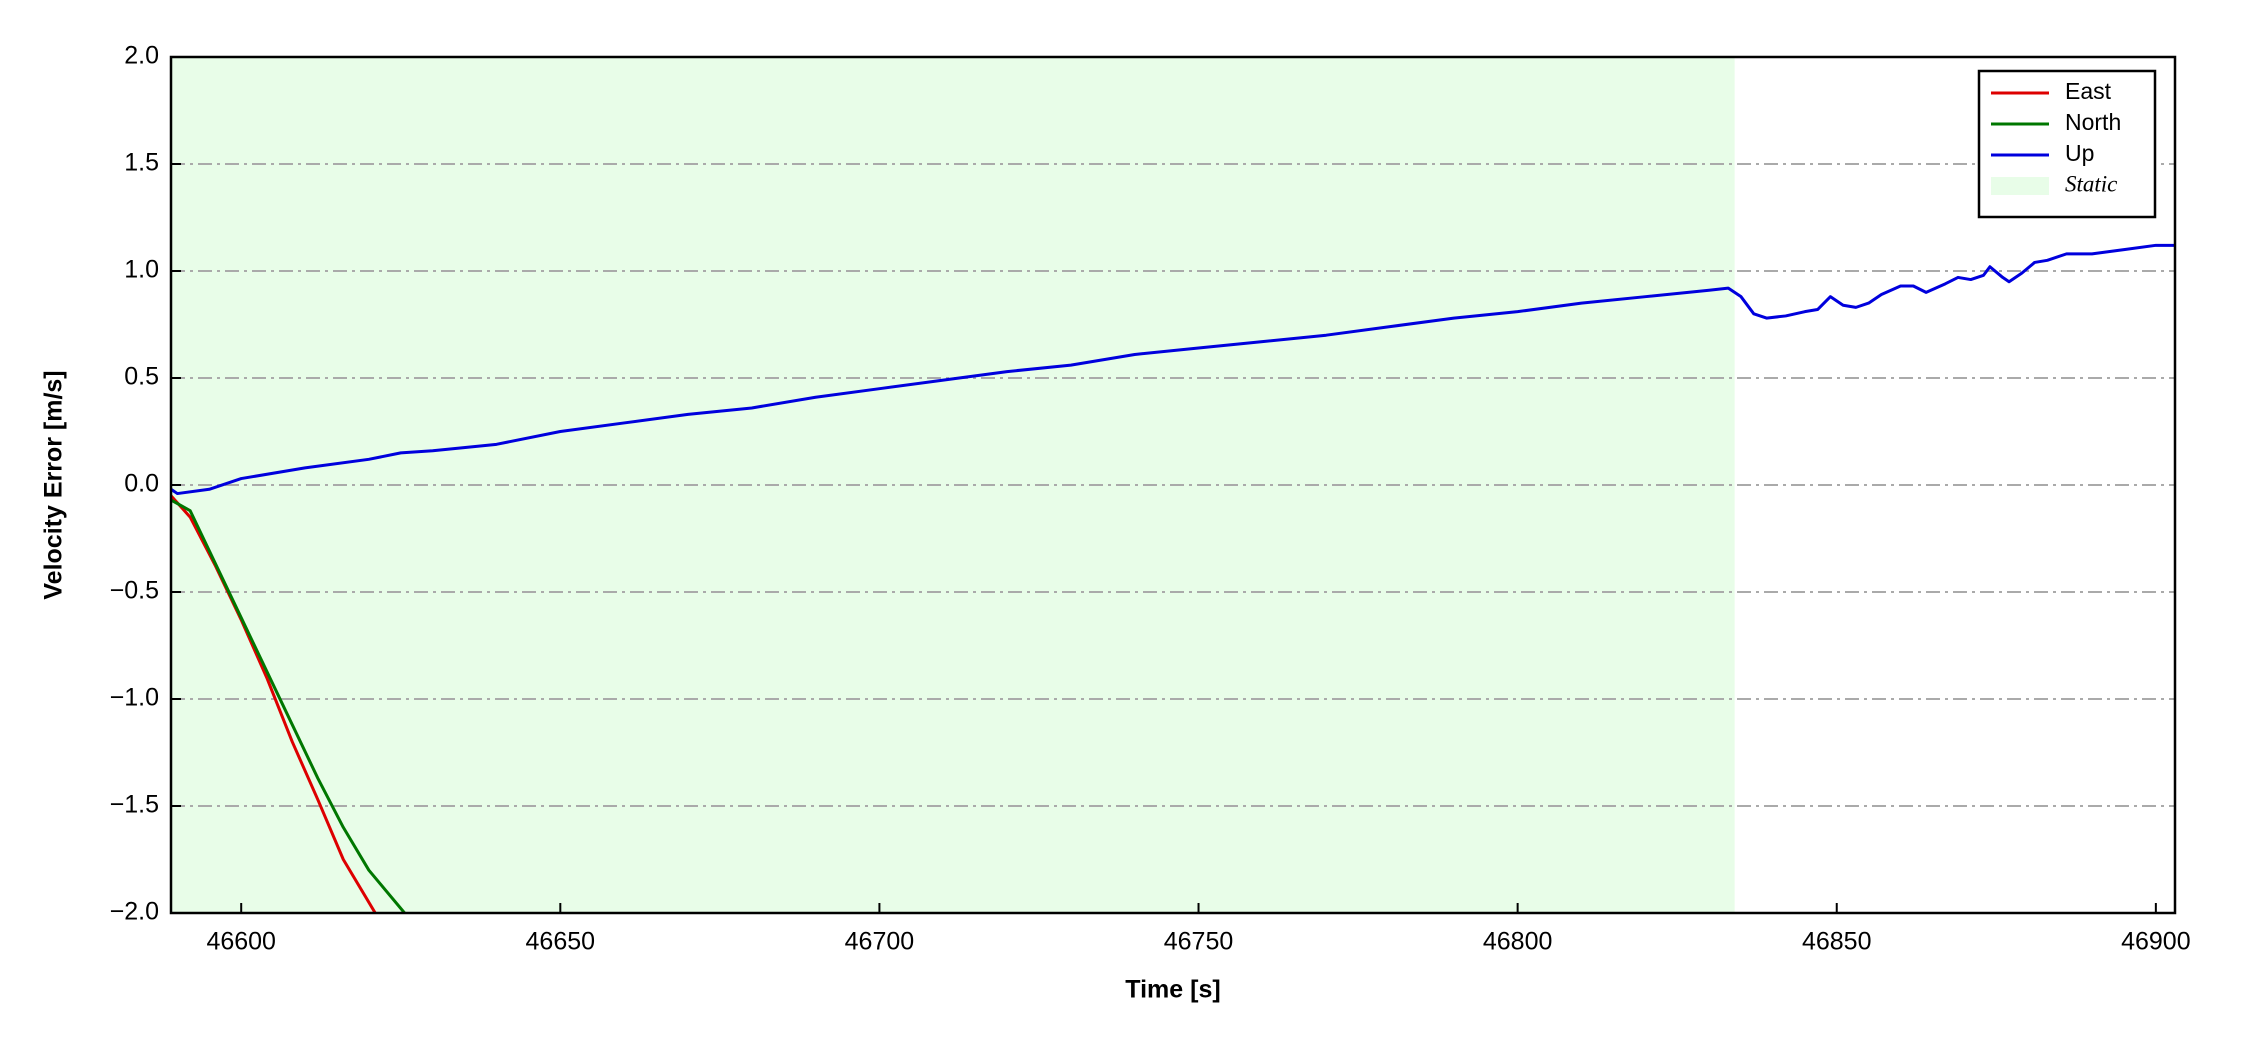 The height and width of the screenshot is (1050, 2250). What do you see at coordinates (1172, 990) in the screenshot?
I see `x-axis-label: Time [s]` at bounding box center [1172, 990].